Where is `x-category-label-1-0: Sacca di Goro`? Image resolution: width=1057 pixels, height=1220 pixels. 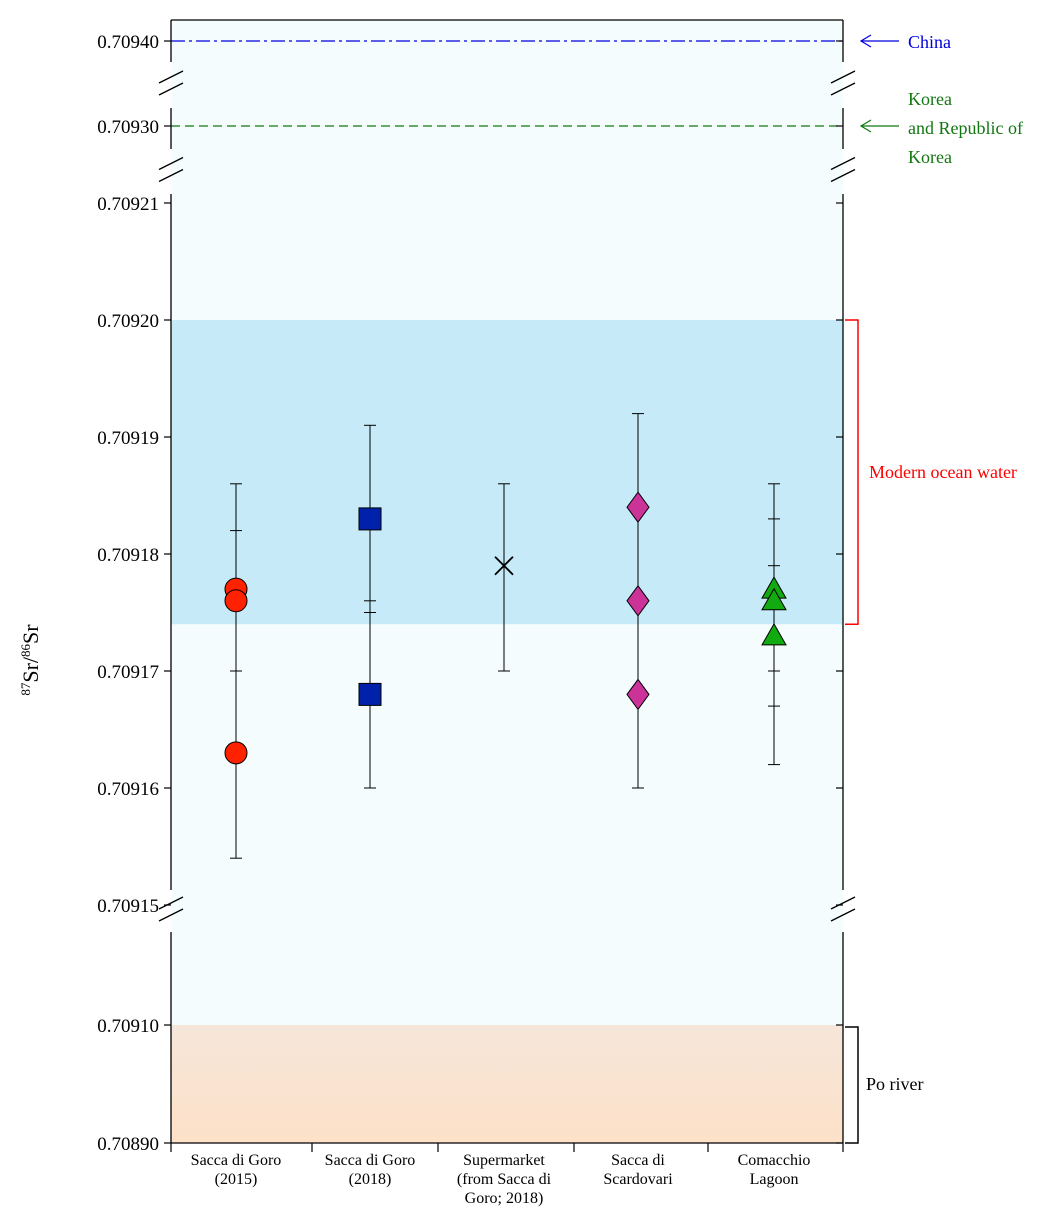
x-category-label-1-0: Sacca di Goro is located at coordinates (370, 1160).